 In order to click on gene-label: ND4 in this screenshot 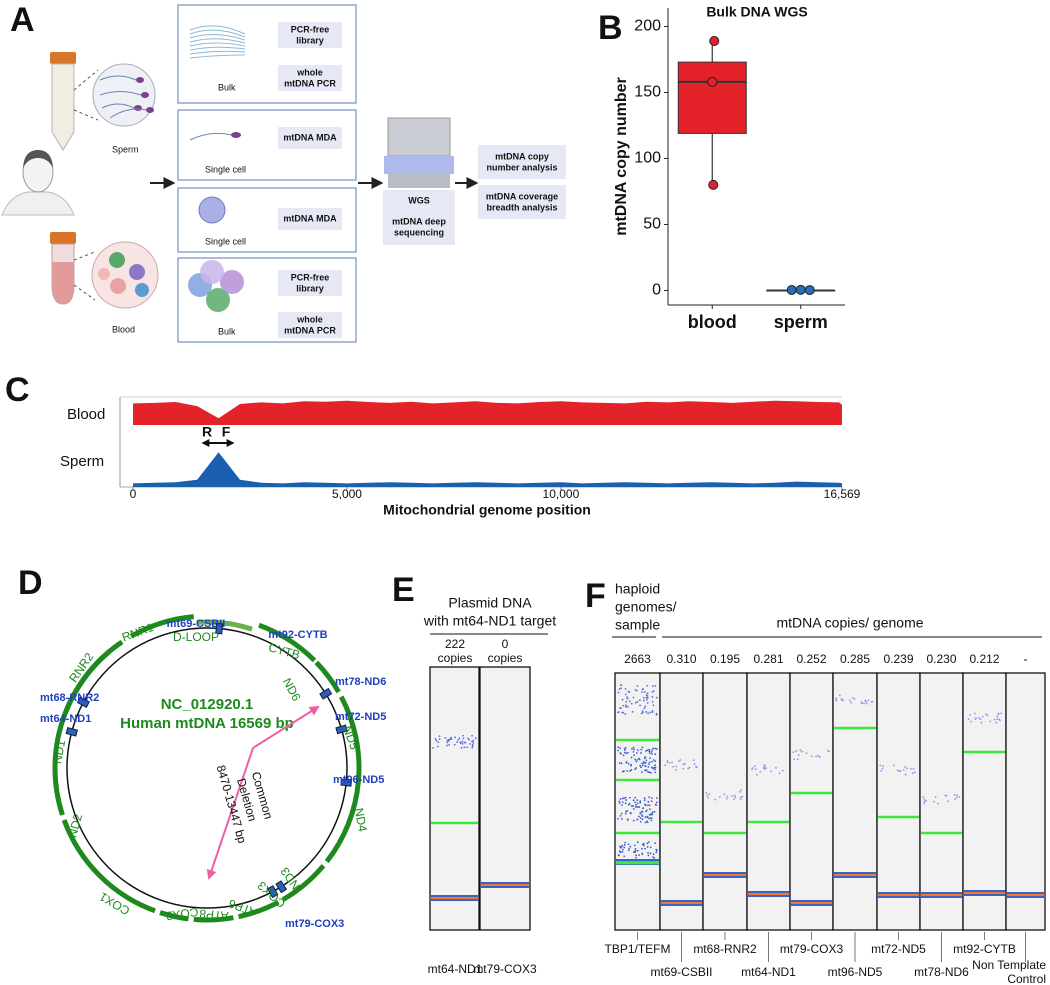, I will do `click(361, 820)`.